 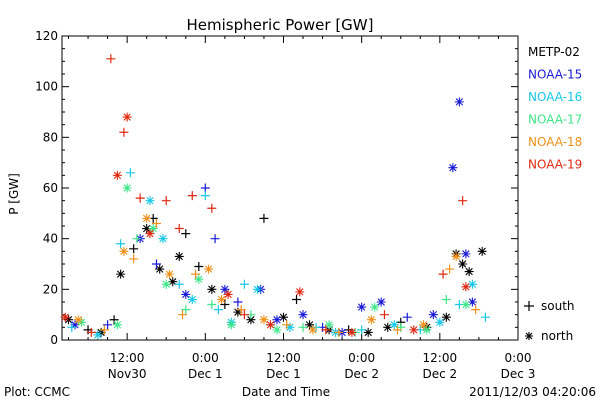 I want to click on y-tick-label: 120, so click(x=46, y=36).